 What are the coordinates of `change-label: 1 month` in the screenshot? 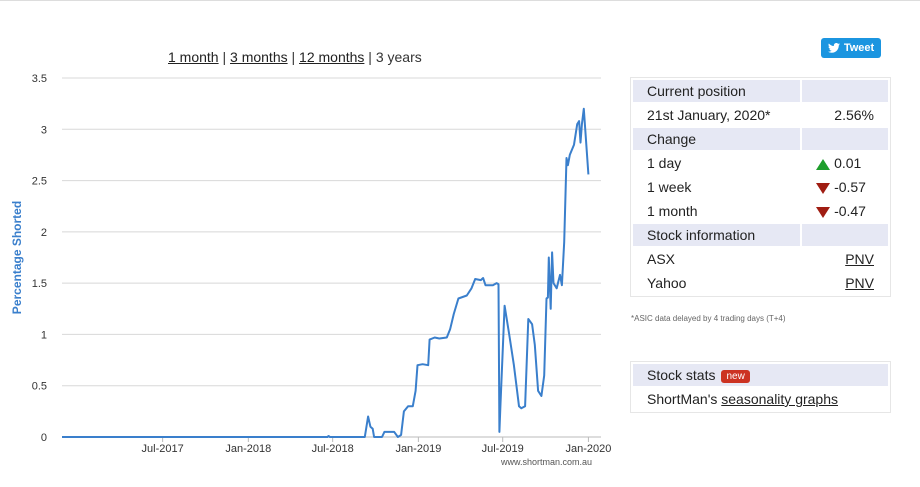 It's located at (672, 211).